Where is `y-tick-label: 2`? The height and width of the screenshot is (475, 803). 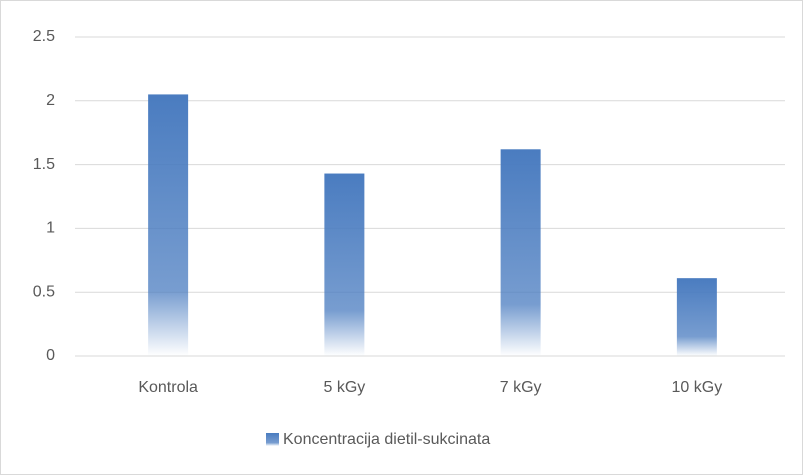 y-tick-label: 2 is located at coordinates (50, 100).